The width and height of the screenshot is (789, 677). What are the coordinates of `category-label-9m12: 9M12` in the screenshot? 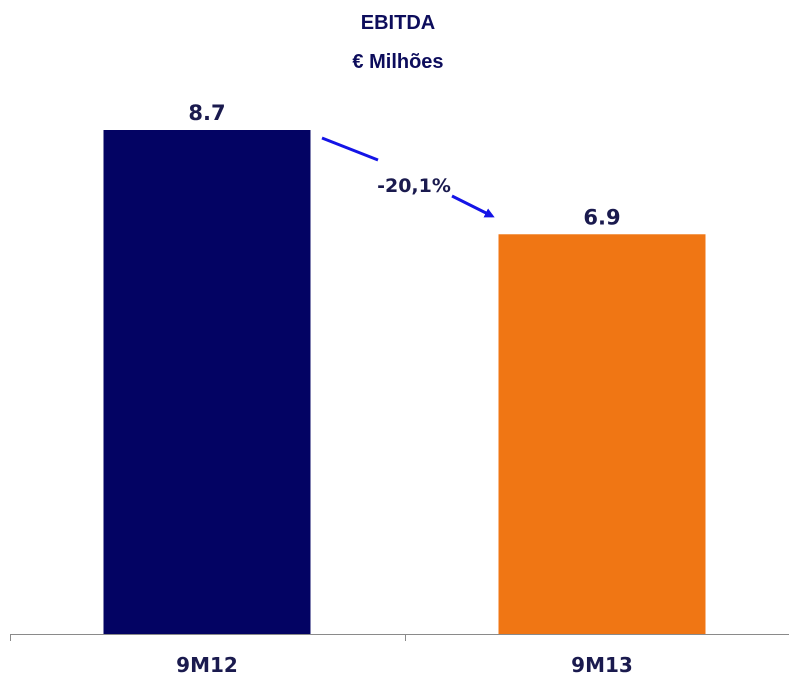 It's located at (207, 665).